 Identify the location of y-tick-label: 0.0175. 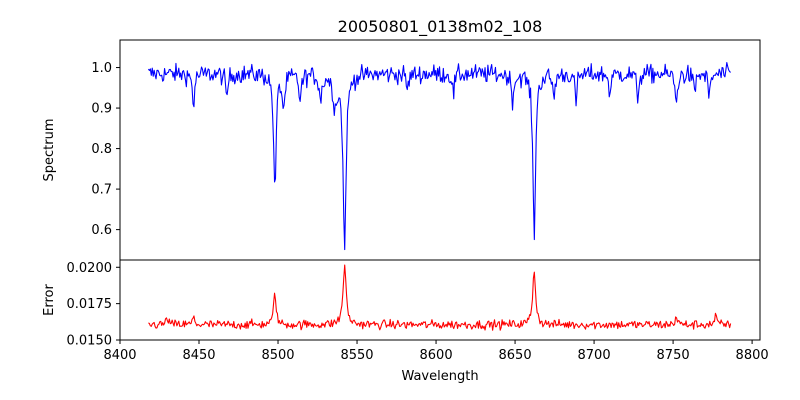
(90, 304).